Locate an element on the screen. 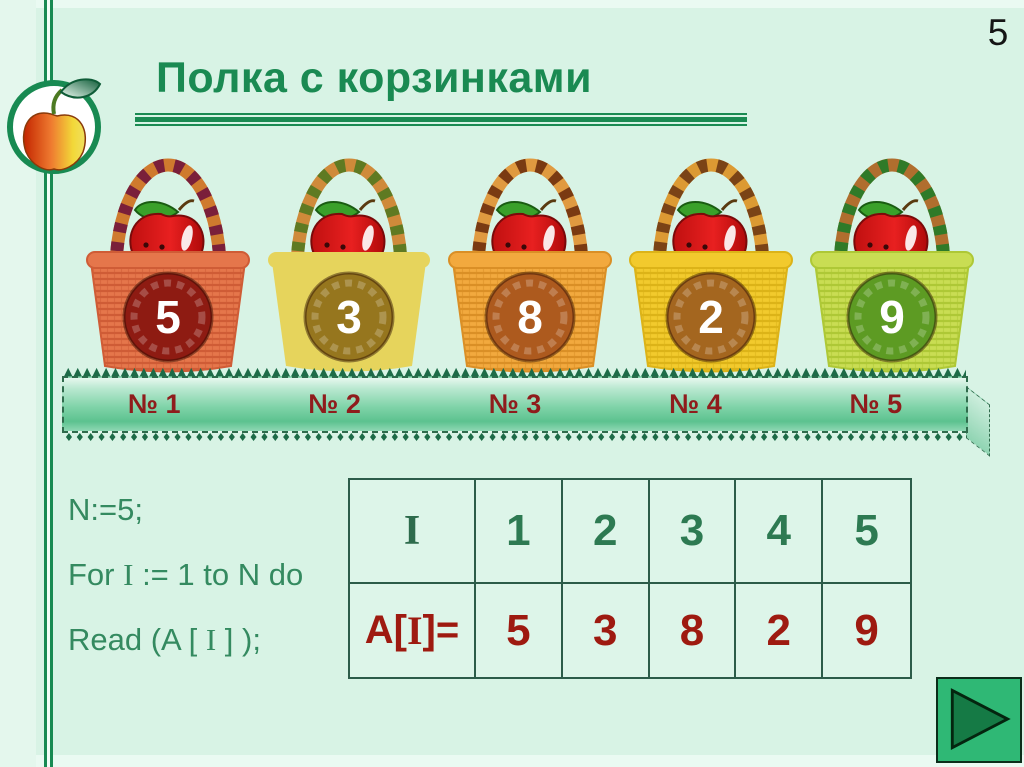 The image size is (1024, 767). basket-1: 5 is located at coordinates (168, 265).